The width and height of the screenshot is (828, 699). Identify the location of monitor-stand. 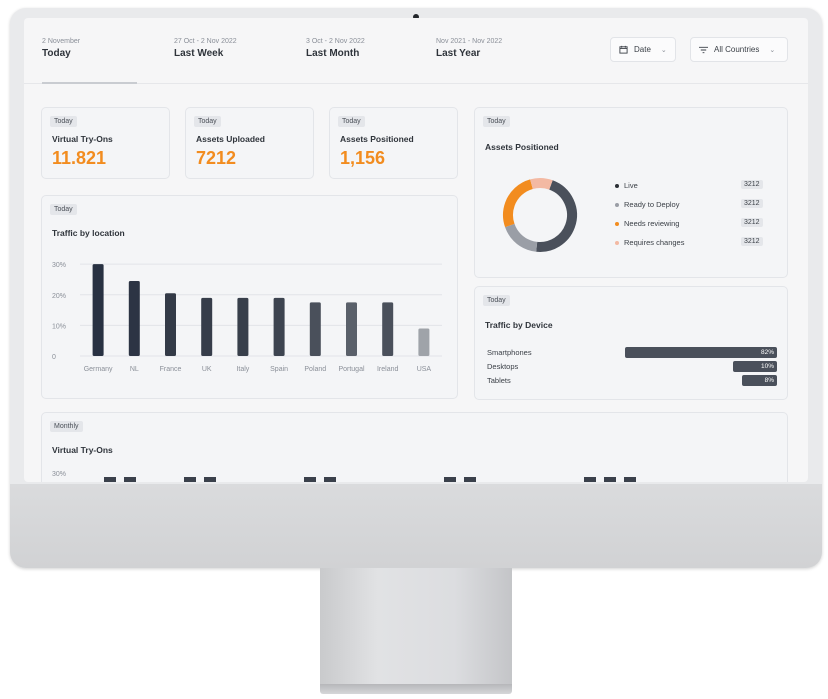
(416, 627).